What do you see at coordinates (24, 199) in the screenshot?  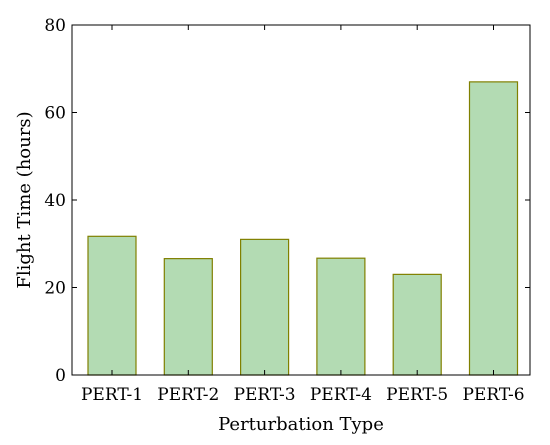 I see `y-axis-label: Flight Time (hours)` at bounding box center [24, 199].